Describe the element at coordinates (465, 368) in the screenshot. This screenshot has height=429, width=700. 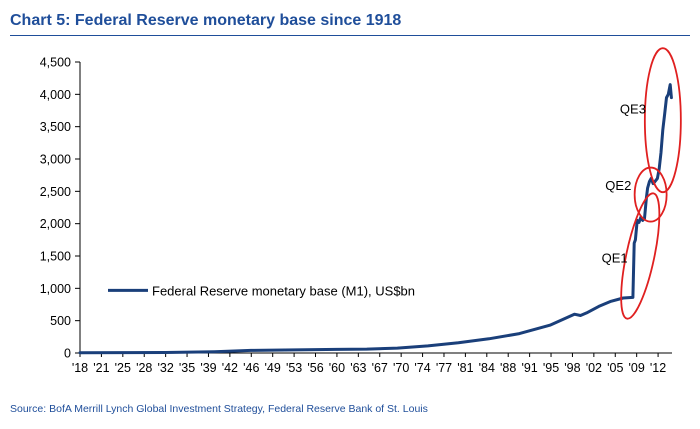
I see `x-tick-label: '81` at that location.